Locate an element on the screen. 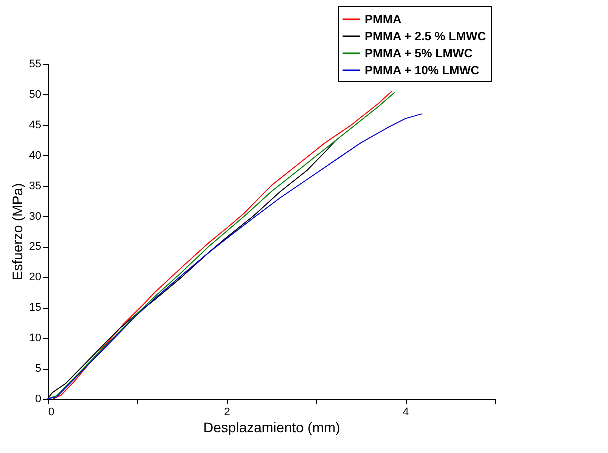  x-axis-title: Desplazamiento (mm) is located at coordinates (272, 428).